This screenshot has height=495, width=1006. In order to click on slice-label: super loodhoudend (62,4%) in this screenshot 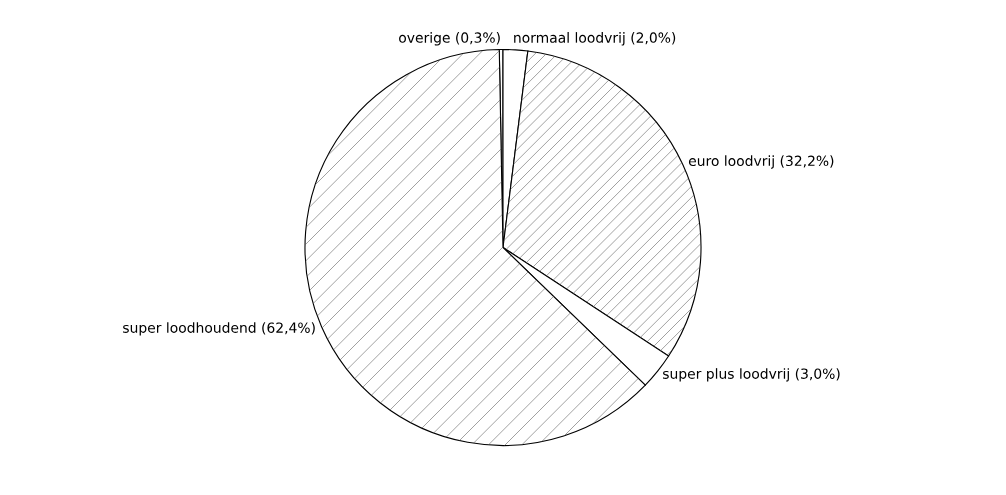, I will do `click(219, 329)`.